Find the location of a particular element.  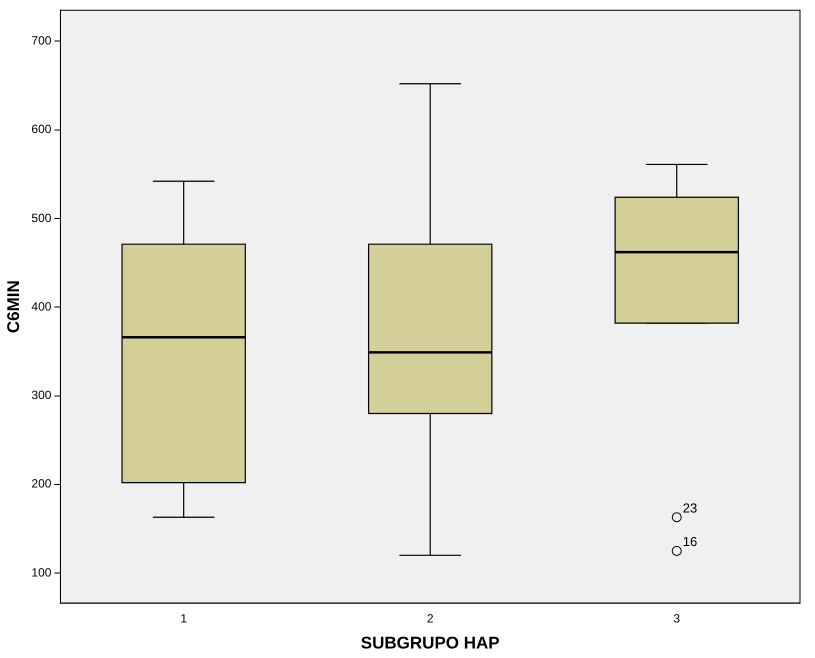

annotation: 16 is located at coordinates (690, 541).